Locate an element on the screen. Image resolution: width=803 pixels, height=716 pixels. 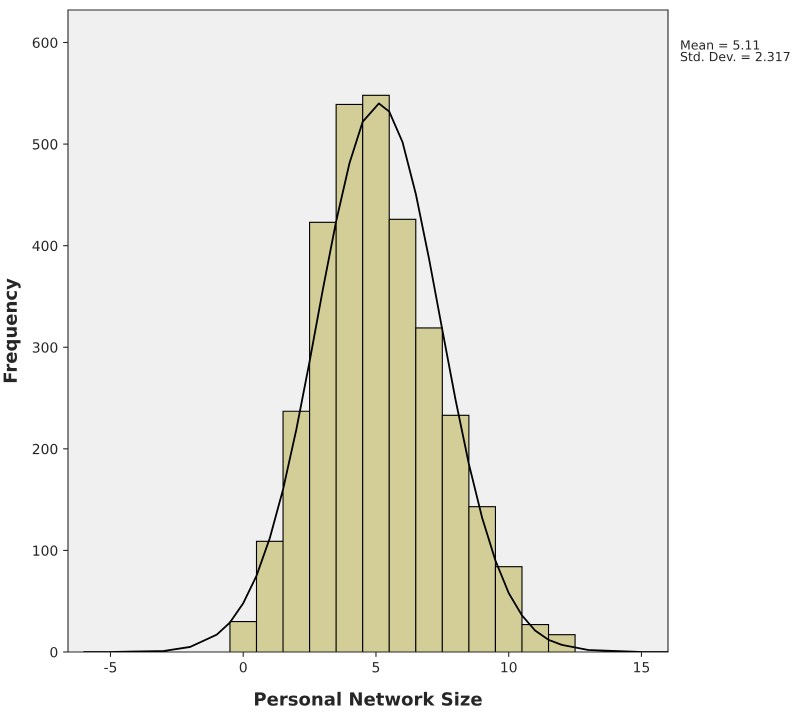
x-tick-label: 15 is located at coordinates (642, 667).